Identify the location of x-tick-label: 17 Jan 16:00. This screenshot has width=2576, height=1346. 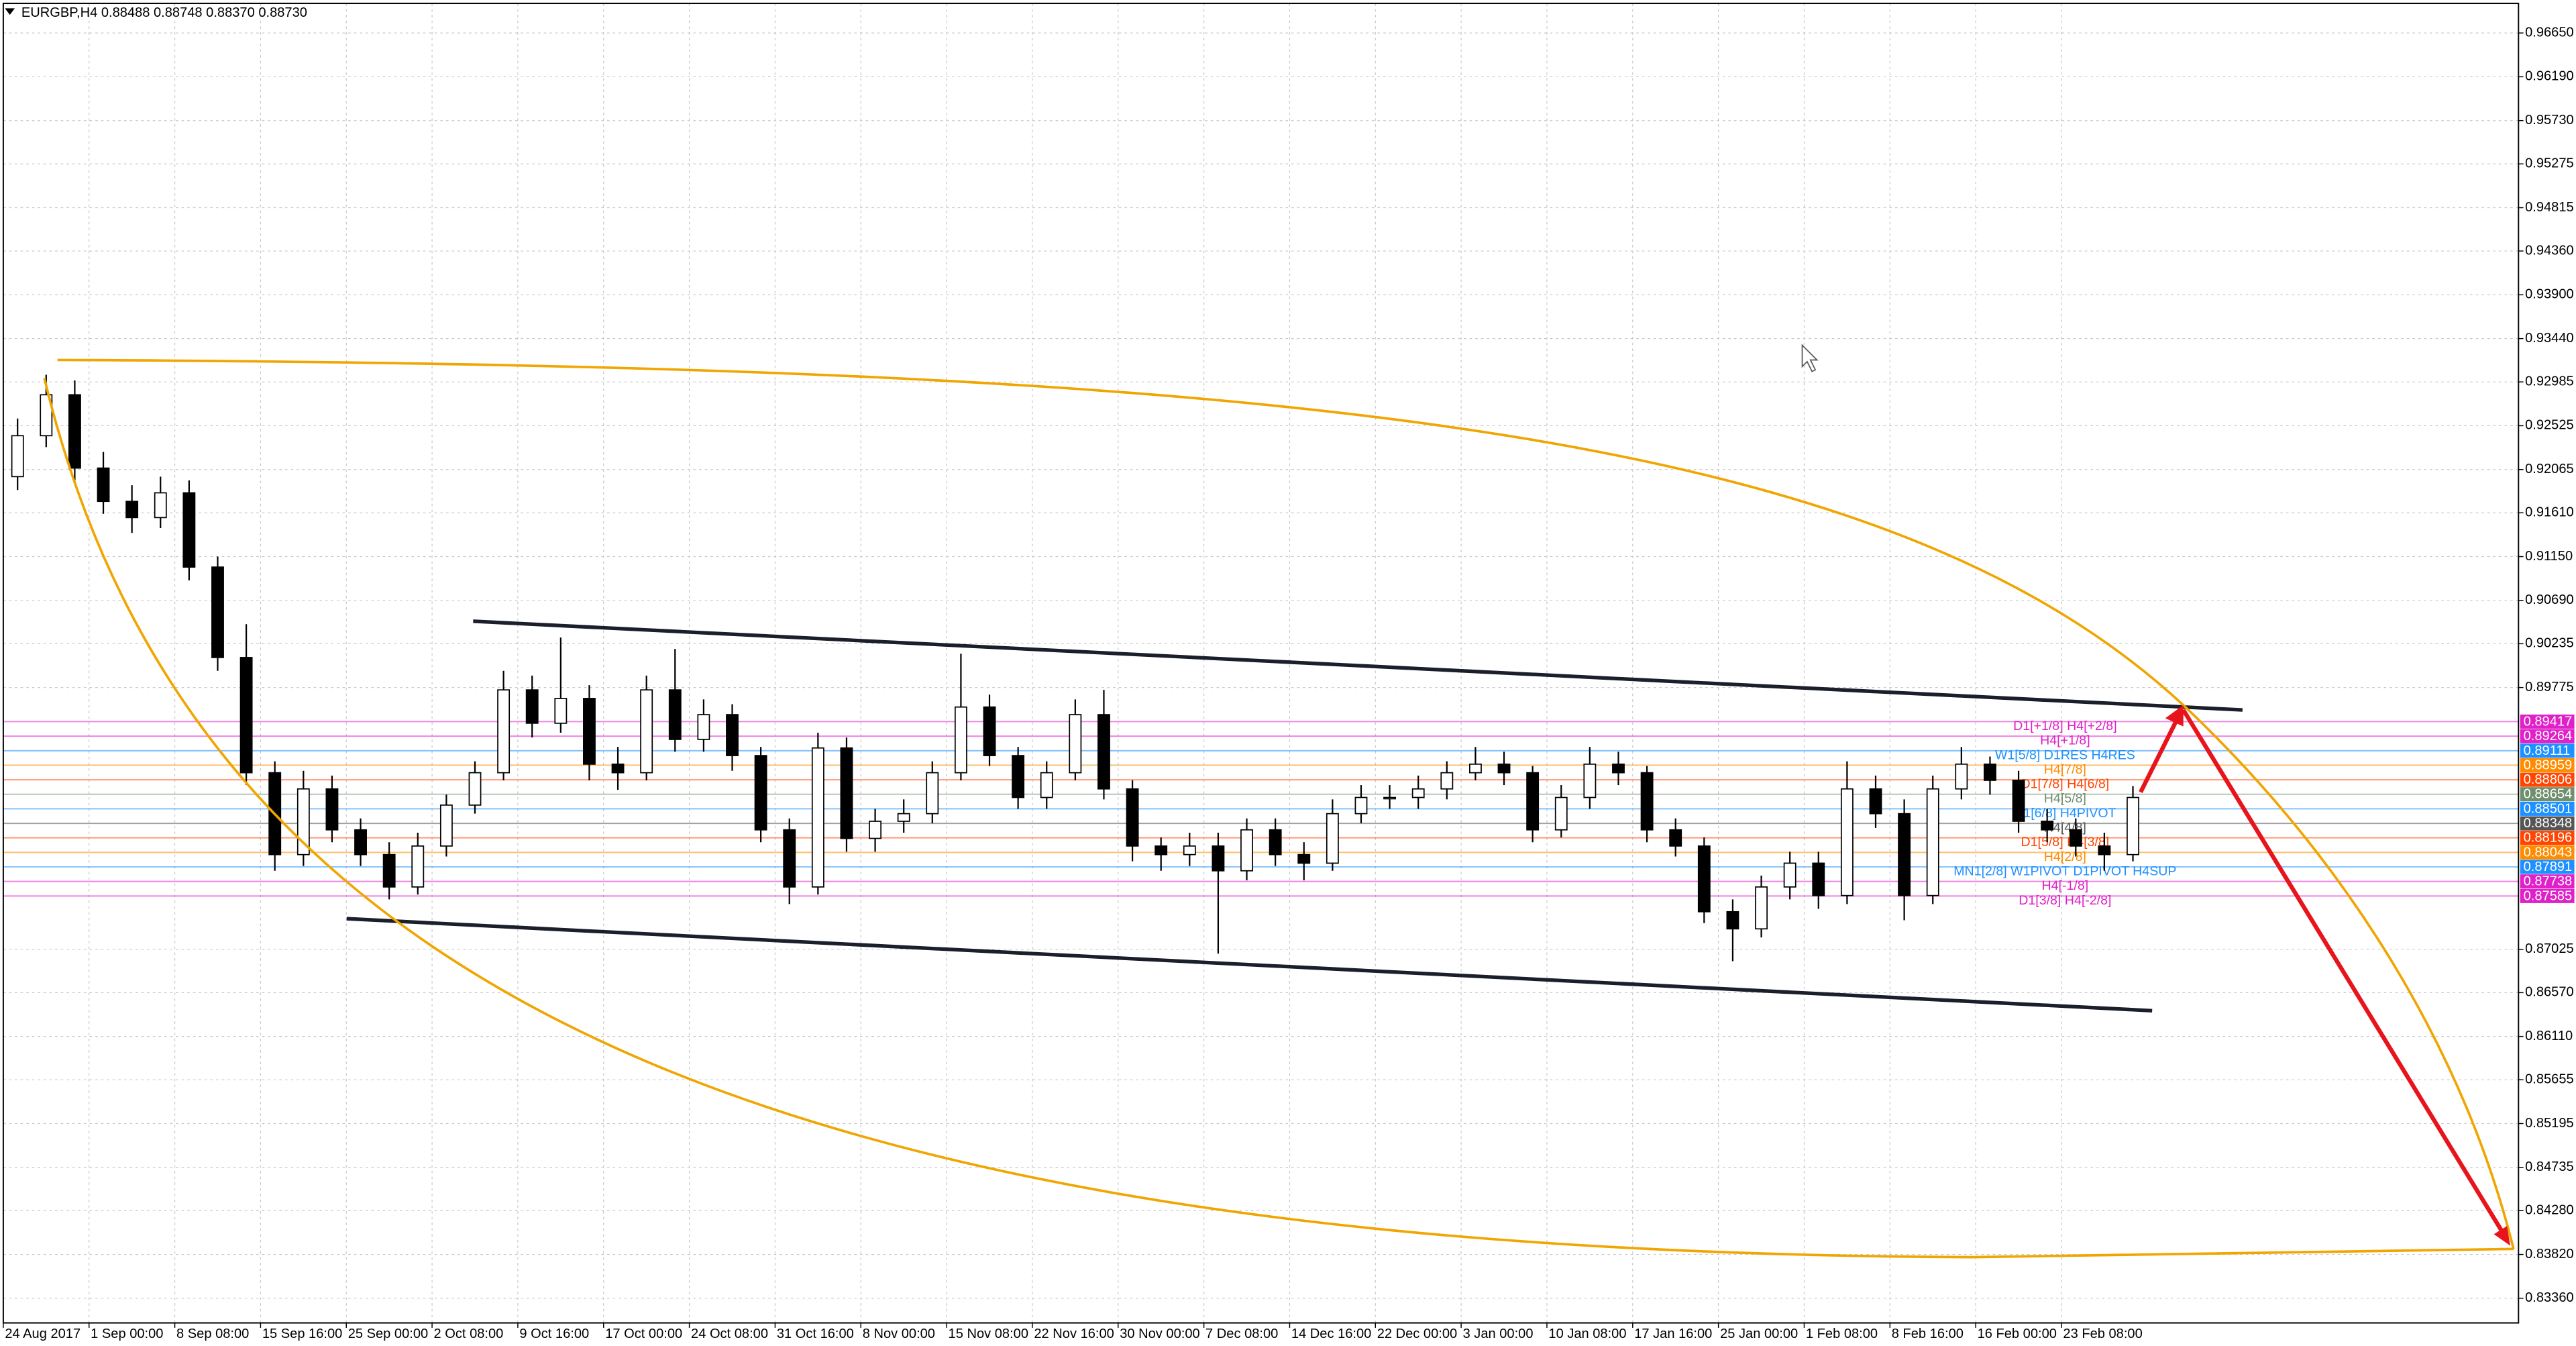
(1673, 1334).